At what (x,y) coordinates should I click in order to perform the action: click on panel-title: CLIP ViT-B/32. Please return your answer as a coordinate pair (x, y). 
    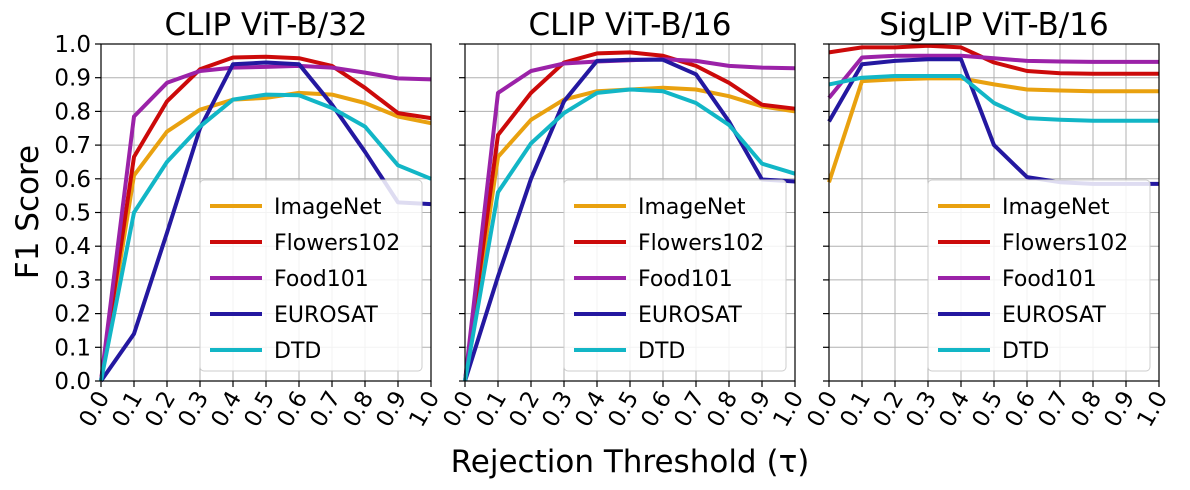
    Looking at the image, I should click on (265, 25).